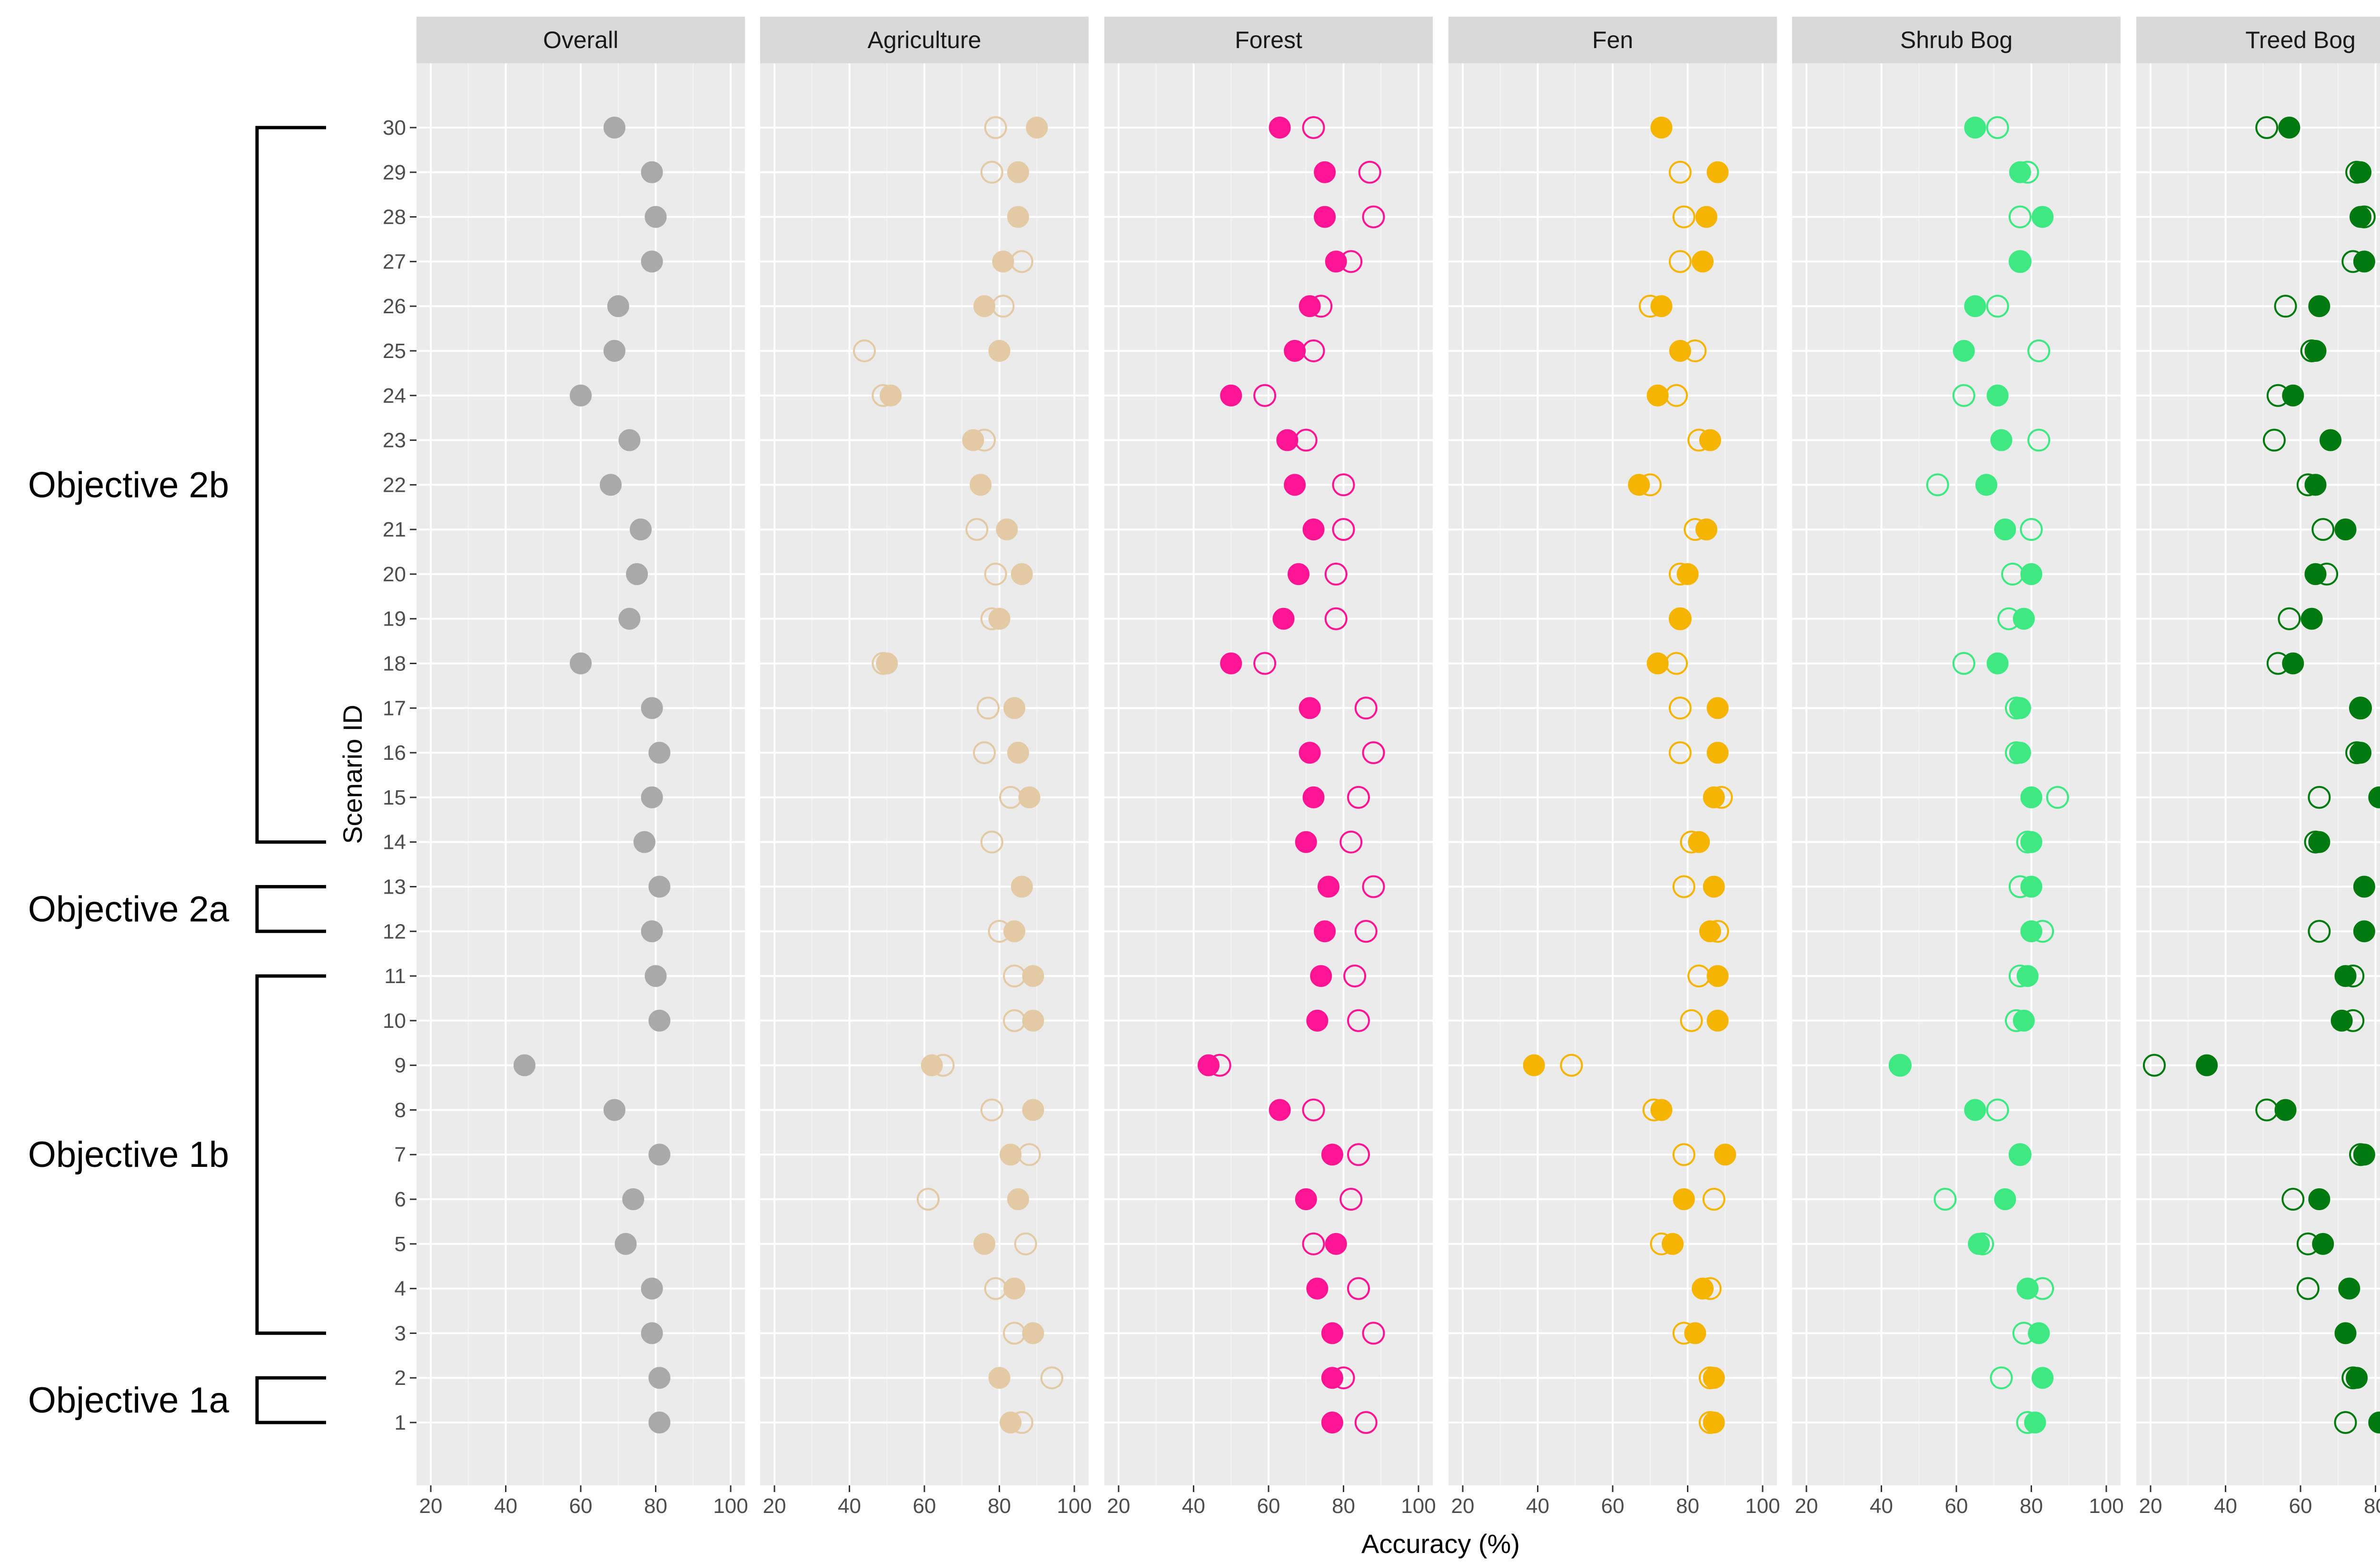  I want to click on y-tick-label: 7, so click(400, 1154).